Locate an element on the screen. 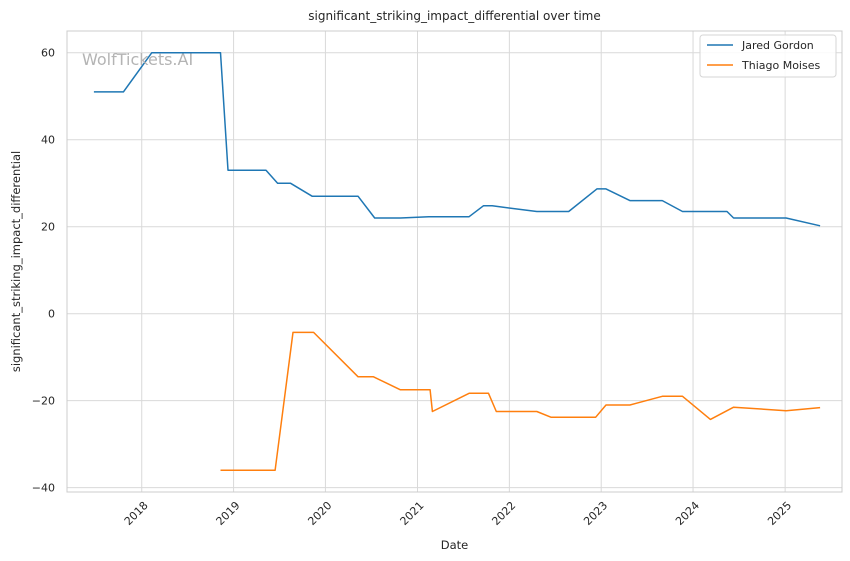 The height and width of the screenshot is (561, 850). x-tick-label: 2022 is located at coordinates (503, 513).